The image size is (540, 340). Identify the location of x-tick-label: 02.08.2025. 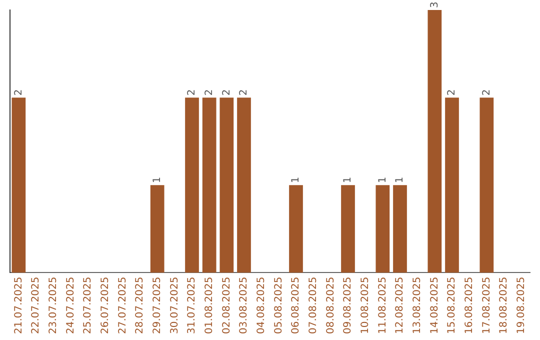
(226, 305).